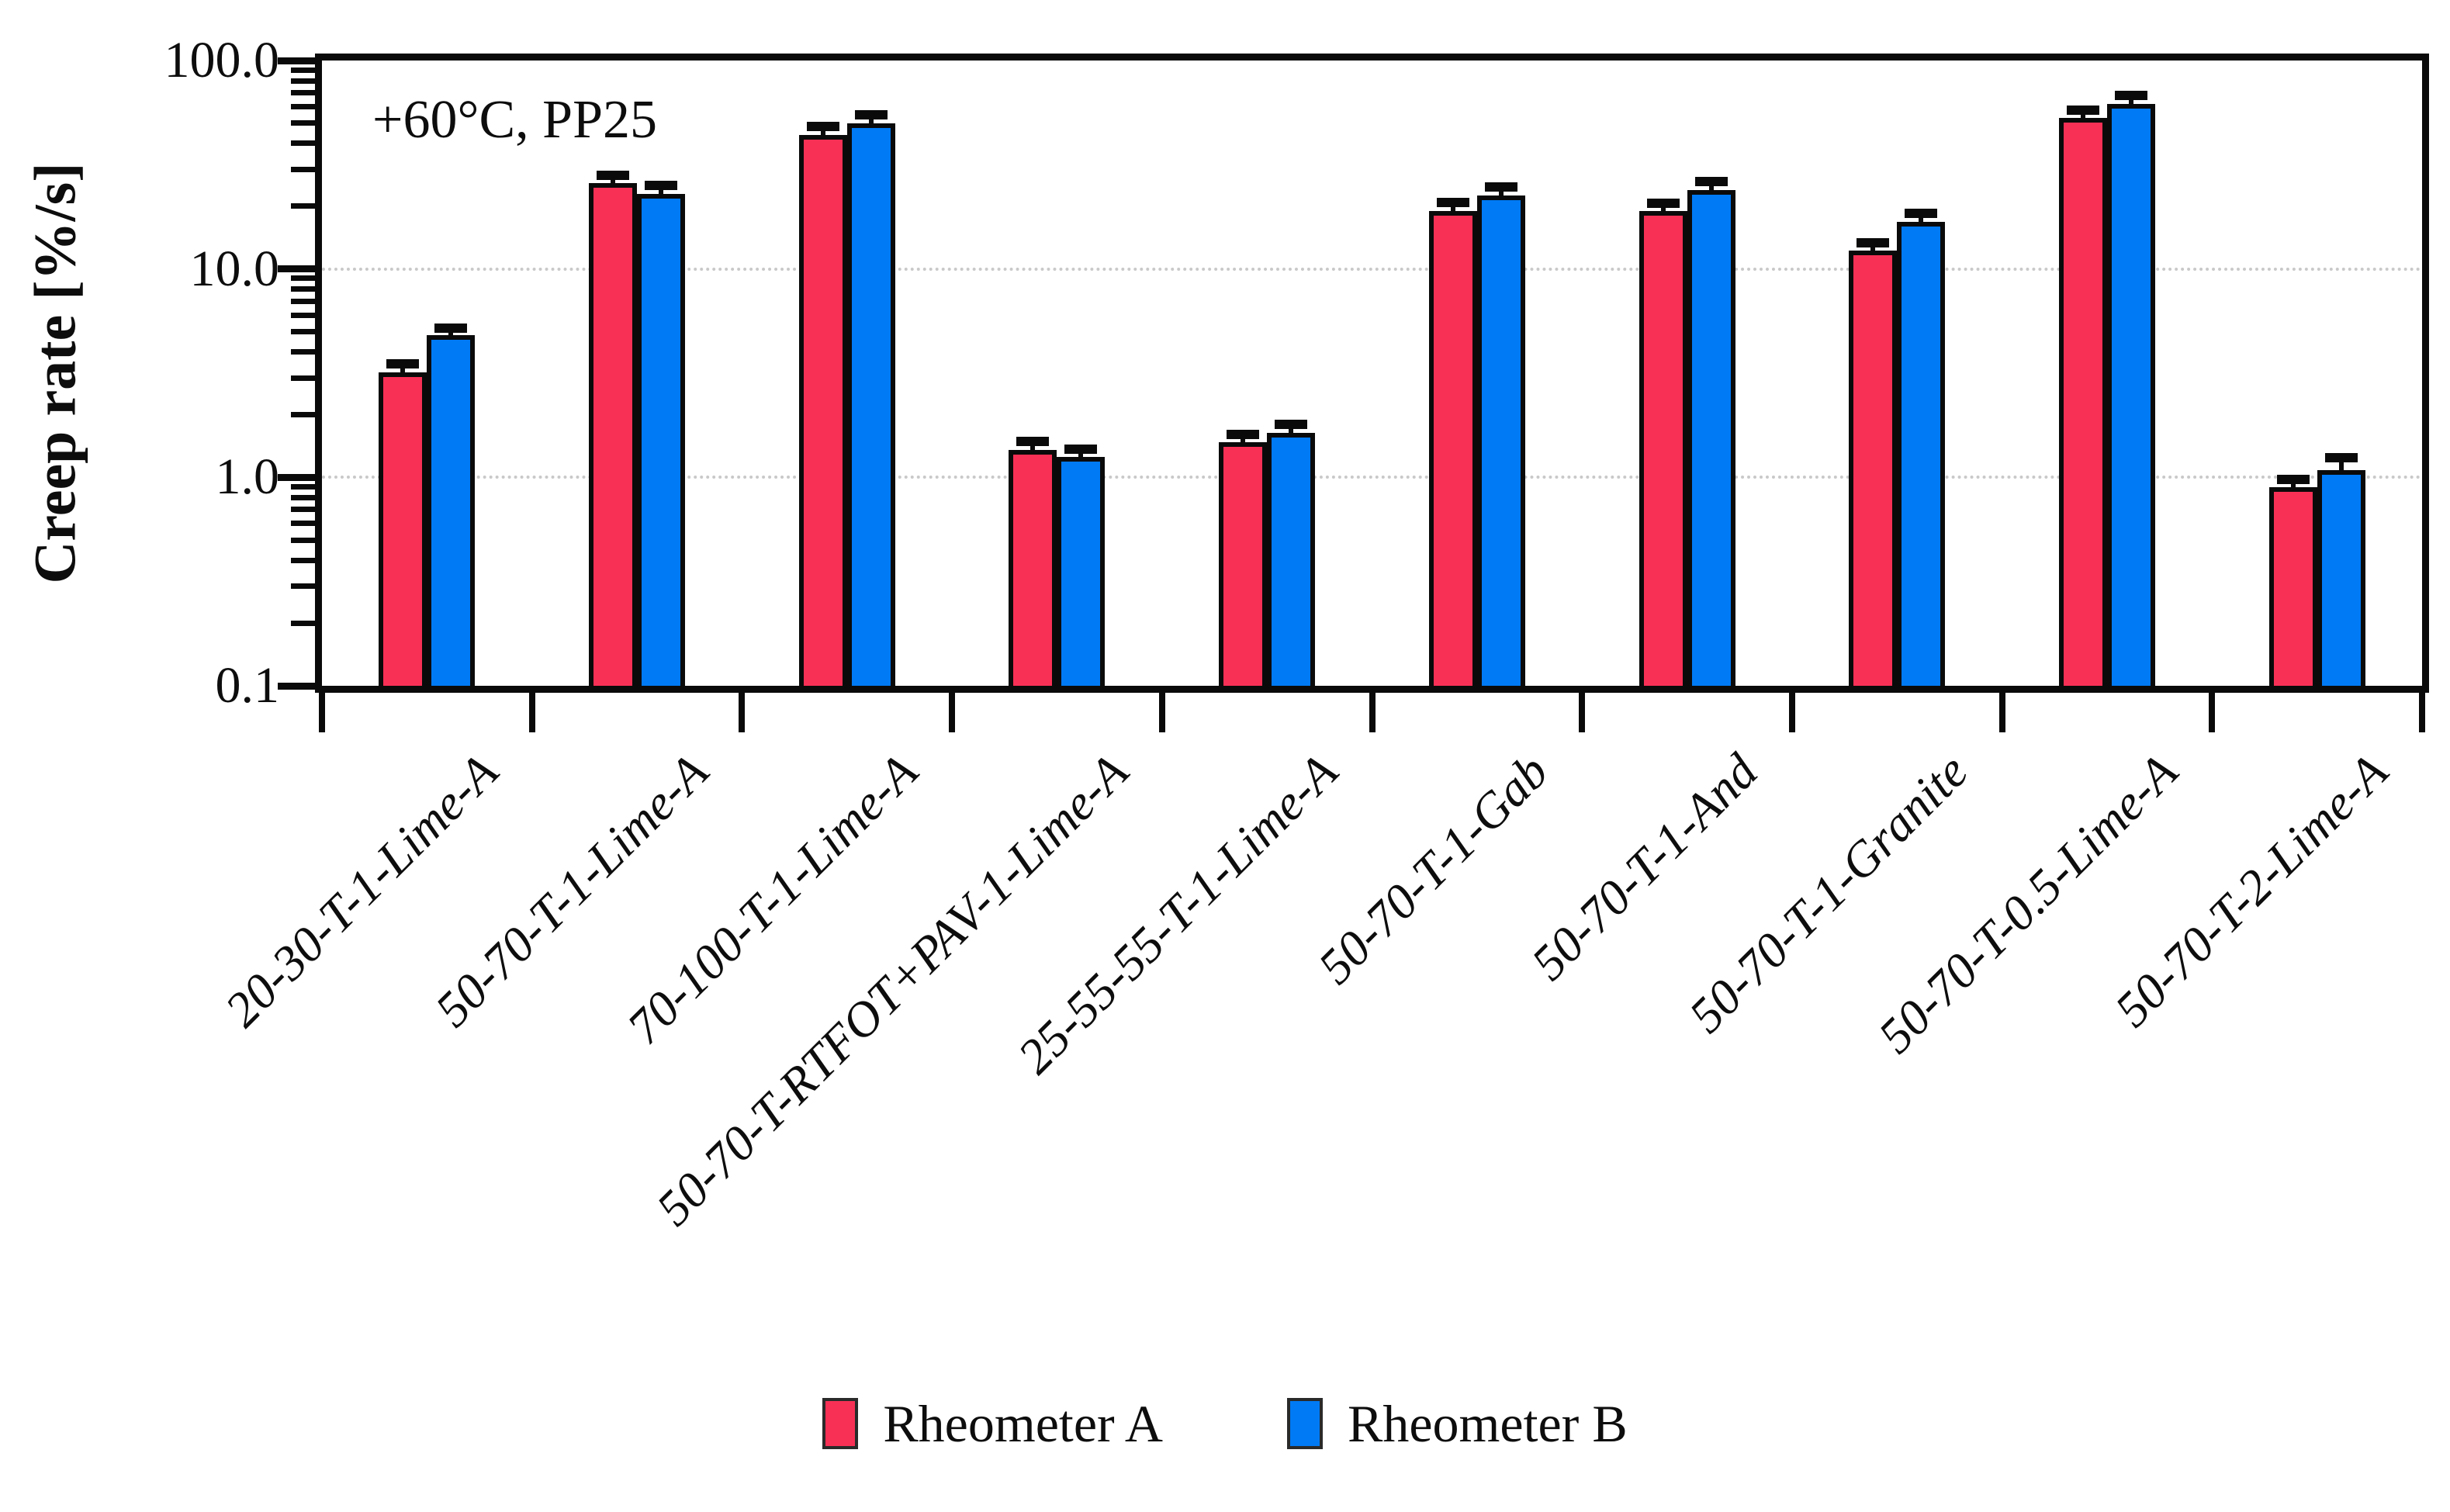  I want to click on y-axis-title: Creep rate [%/s], so click(55, 373).